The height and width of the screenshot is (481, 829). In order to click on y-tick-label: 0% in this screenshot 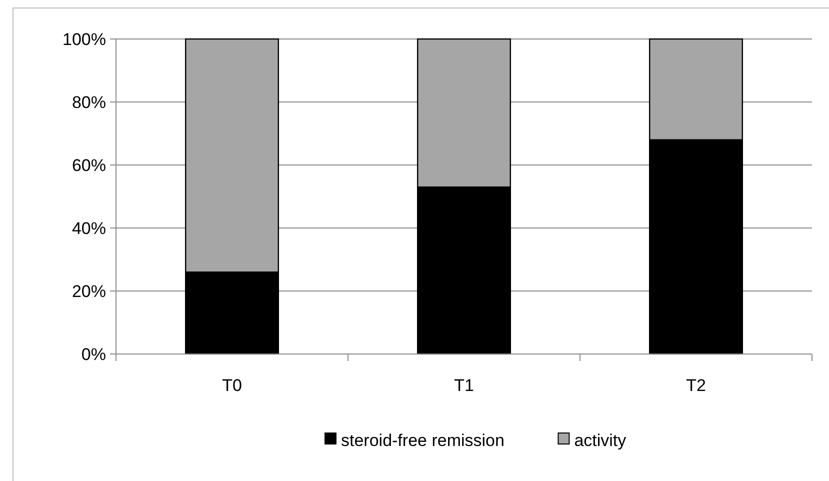, I will do `click(93, 354)`.